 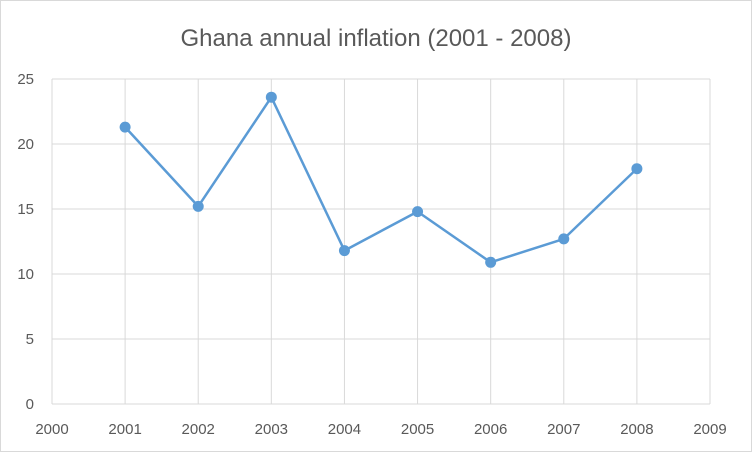 What do you see at coordinates (344, 429) in the screenshot?
I see `x-tick-label: 2004` at bounding box center [344, 429].